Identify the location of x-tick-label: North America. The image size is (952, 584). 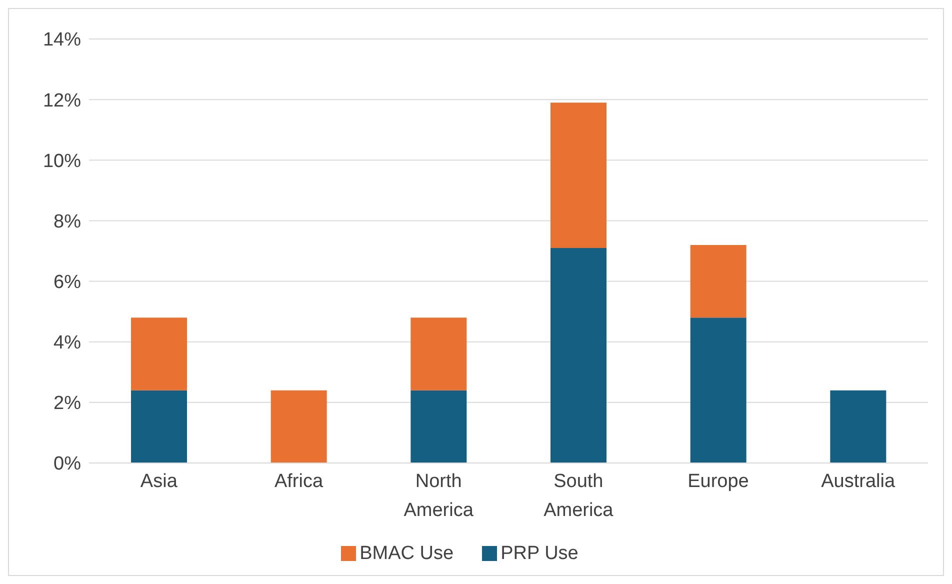
(439, 496).